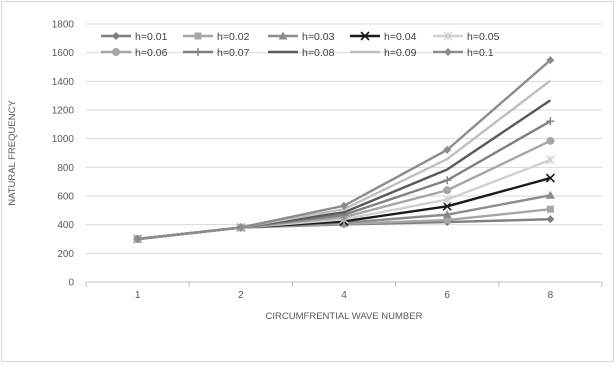  What do you see at coordinates (463, 53) in the screenshot?
I see `legend-item: h=0.1` at bounding box center [463, 53].